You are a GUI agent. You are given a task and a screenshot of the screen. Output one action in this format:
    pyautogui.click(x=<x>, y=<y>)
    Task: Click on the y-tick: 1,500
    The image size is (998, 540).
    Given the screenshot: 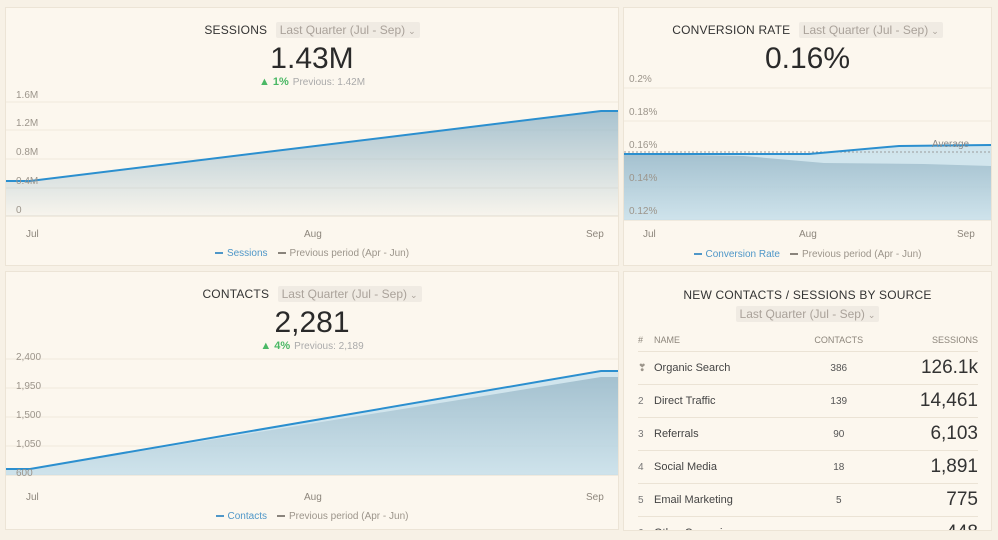 What is the action you would take?
    pyautogui.click(x=29, y=415)
    